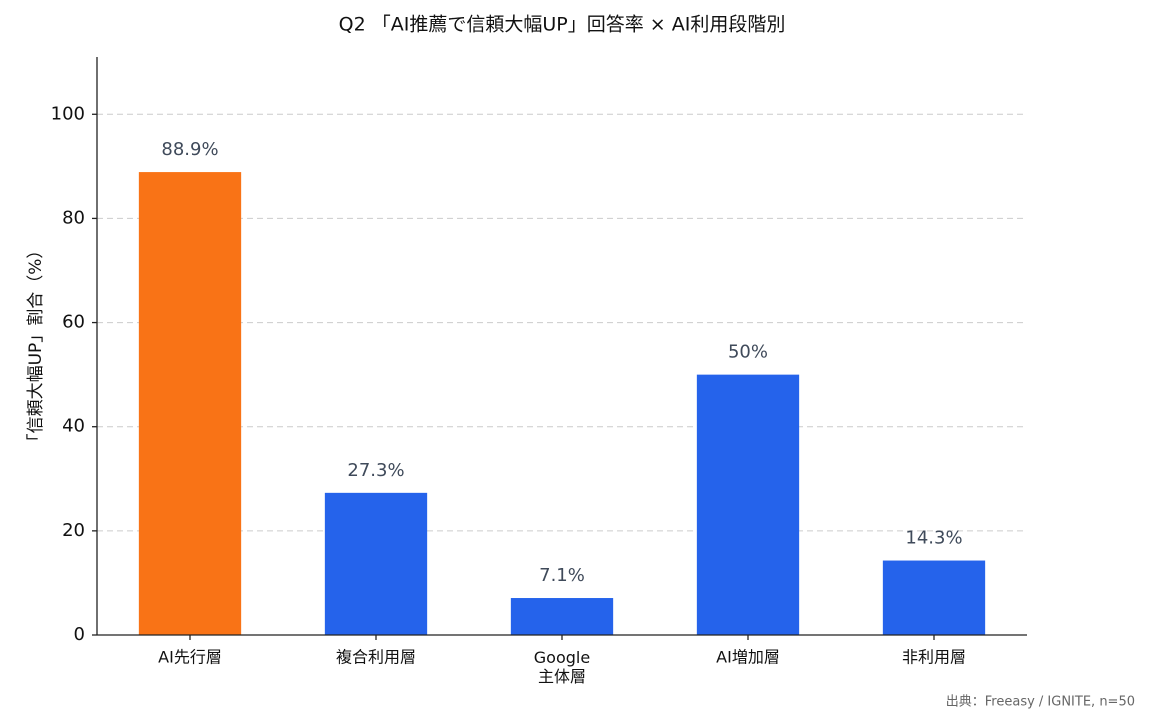 The height and width of the screenshot is (725, 1150). What do you see at coordinates (562, 667) in the screenshot?
I see `x-tick-label: Google 主体層` at bounding box center [562, 667].